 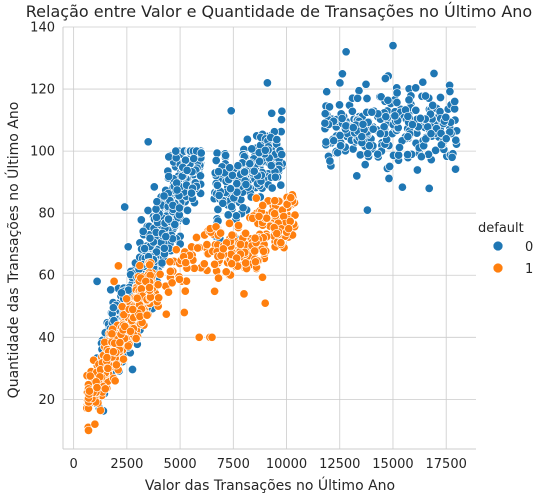 What do you see at coordinates (505, 249) in the screenshot?
I see `legend: default 0 1` at bounding box center [505, 249].